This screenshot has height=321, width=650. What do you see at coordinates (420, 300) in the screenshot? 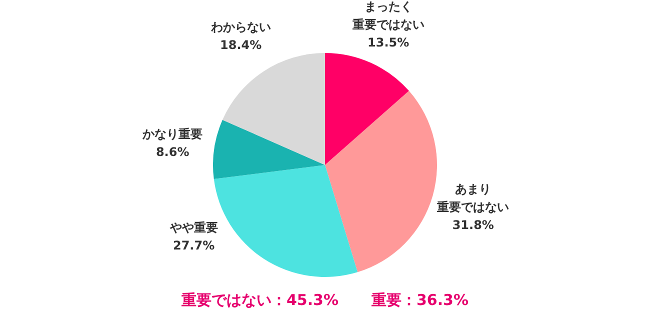
I see `annotation: 重要：36.3%` at bounding box center [420, 300].